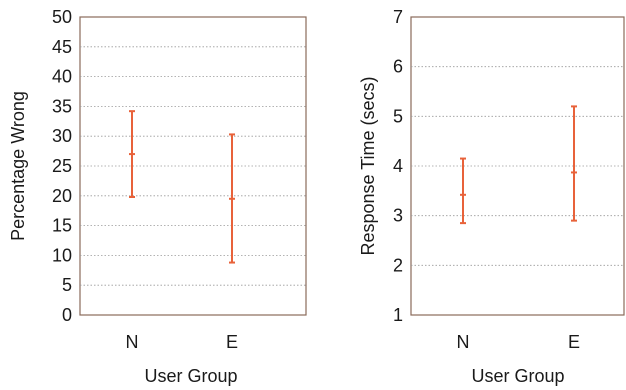  Describe the element at coordinates (62, 226) in the screenshot. I see `y-tick-label: 15` at that location.